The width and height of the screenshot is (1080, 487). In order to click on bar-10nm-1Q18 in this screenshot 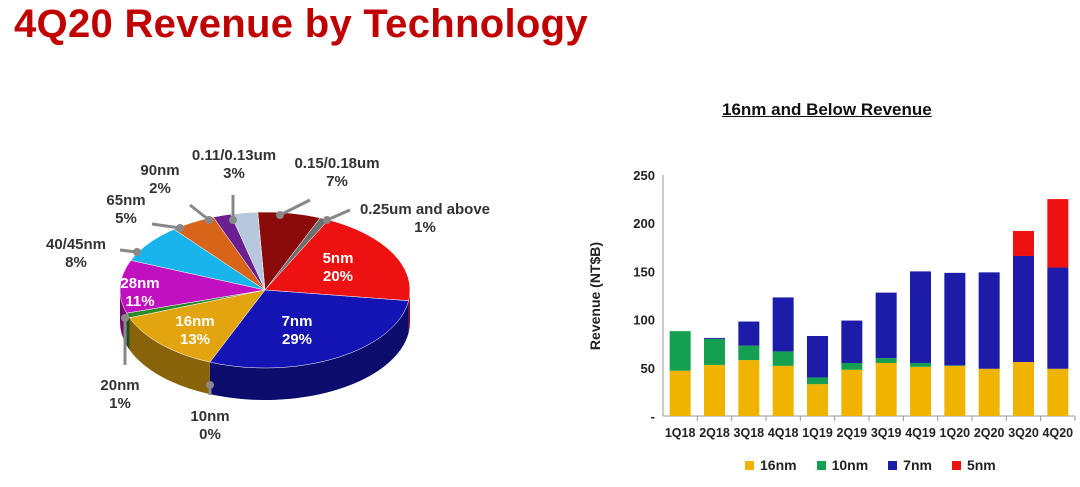, I will do `click(680, 351)`.